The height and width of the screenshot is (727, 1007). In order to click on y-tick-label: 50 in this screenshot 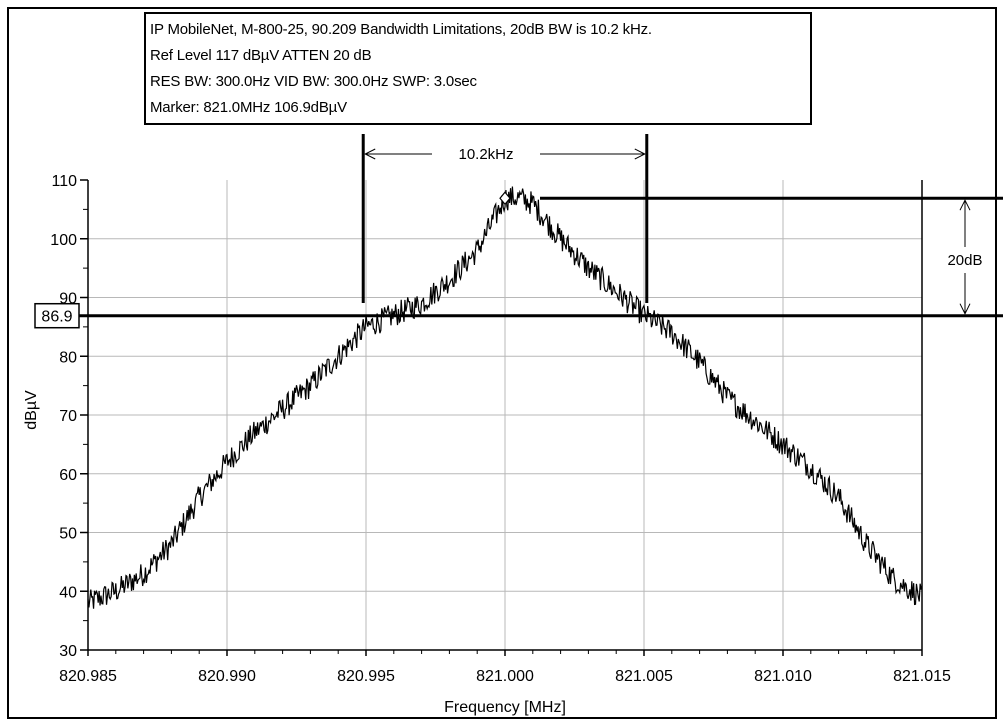, I will do `click(68, 534)`.